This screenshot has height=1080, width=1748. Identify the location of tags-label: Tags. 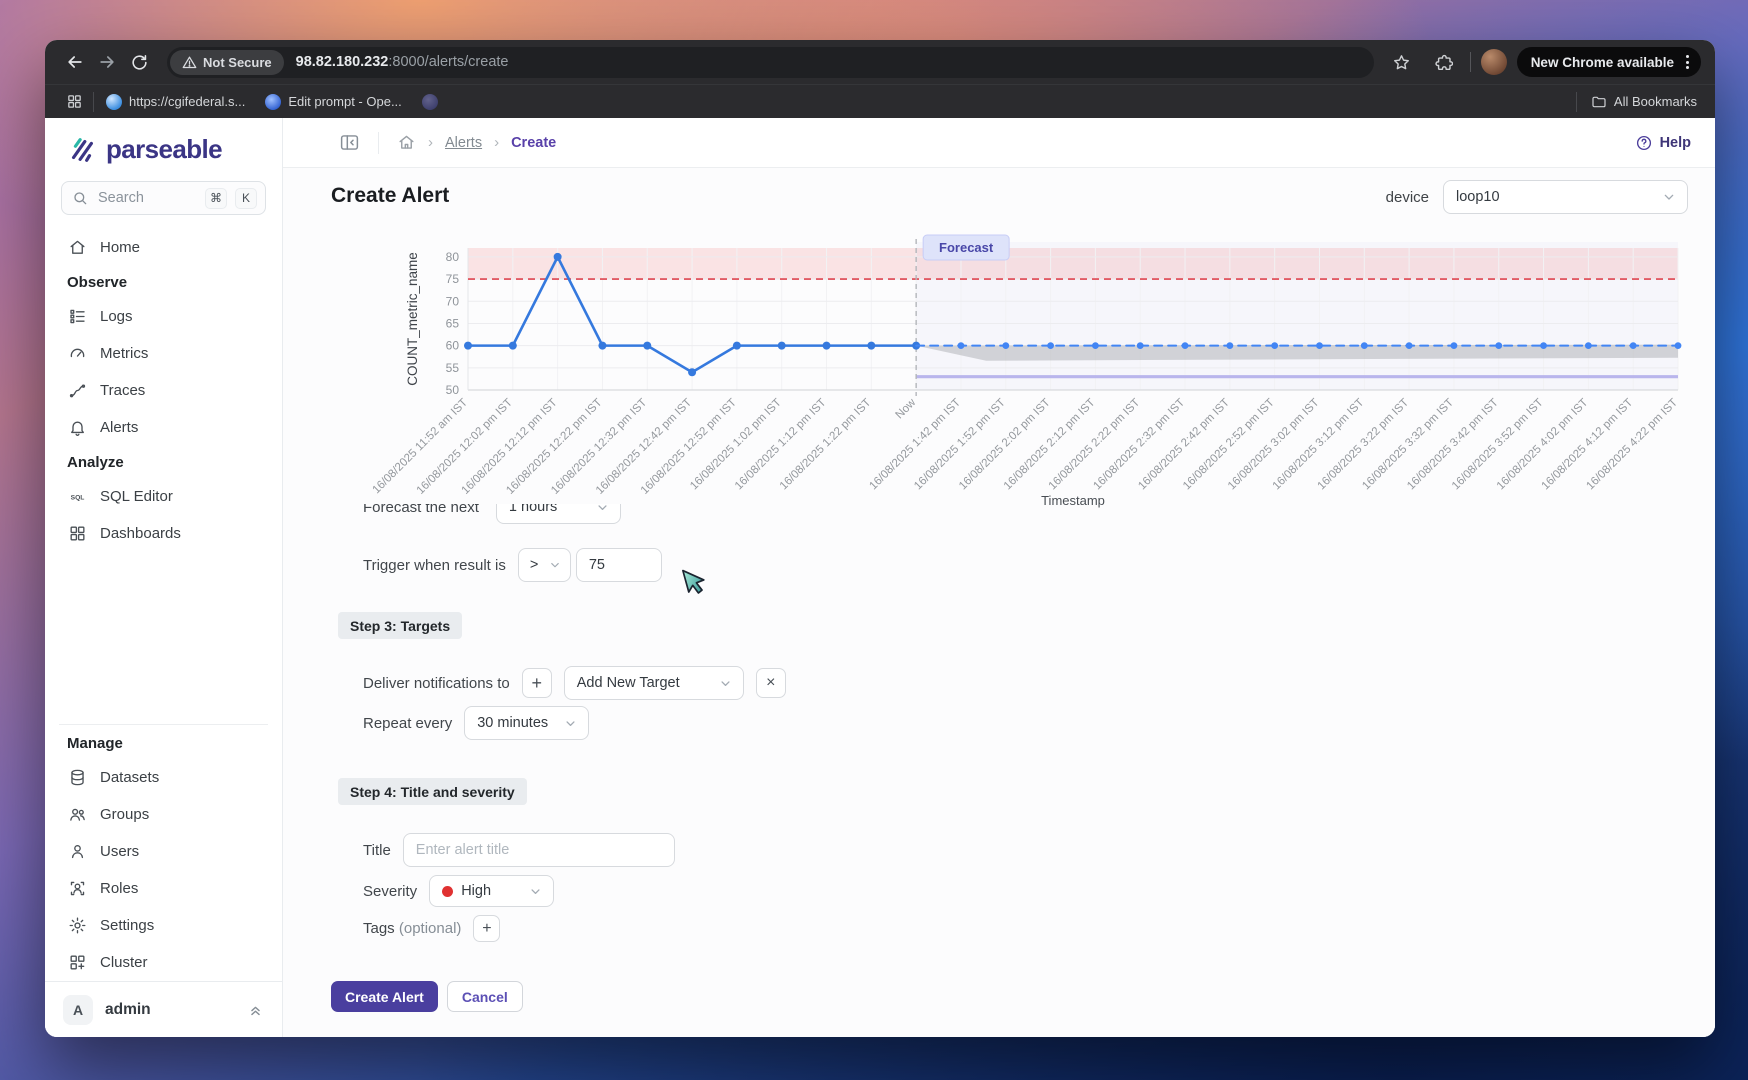
(379, 928).